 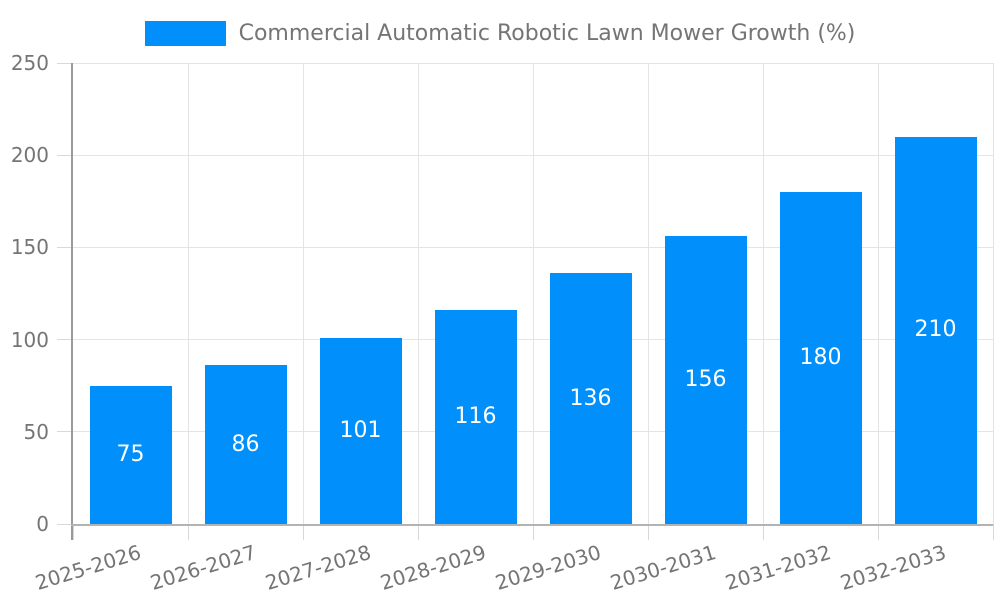 What do you see at coordinates (29, 247) in the screenshot?
I see `y-axis-tick-label: 150` at bounding box center [29, 247].